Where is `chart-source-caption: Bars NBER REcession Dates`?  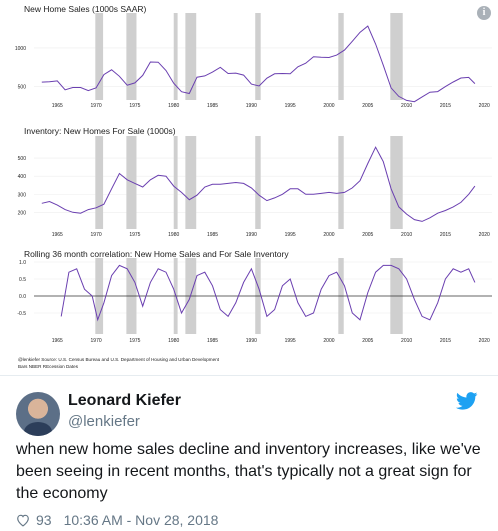 chart-source-caption: Bars NBER REcession Dates is located at coordinates (48, 366).